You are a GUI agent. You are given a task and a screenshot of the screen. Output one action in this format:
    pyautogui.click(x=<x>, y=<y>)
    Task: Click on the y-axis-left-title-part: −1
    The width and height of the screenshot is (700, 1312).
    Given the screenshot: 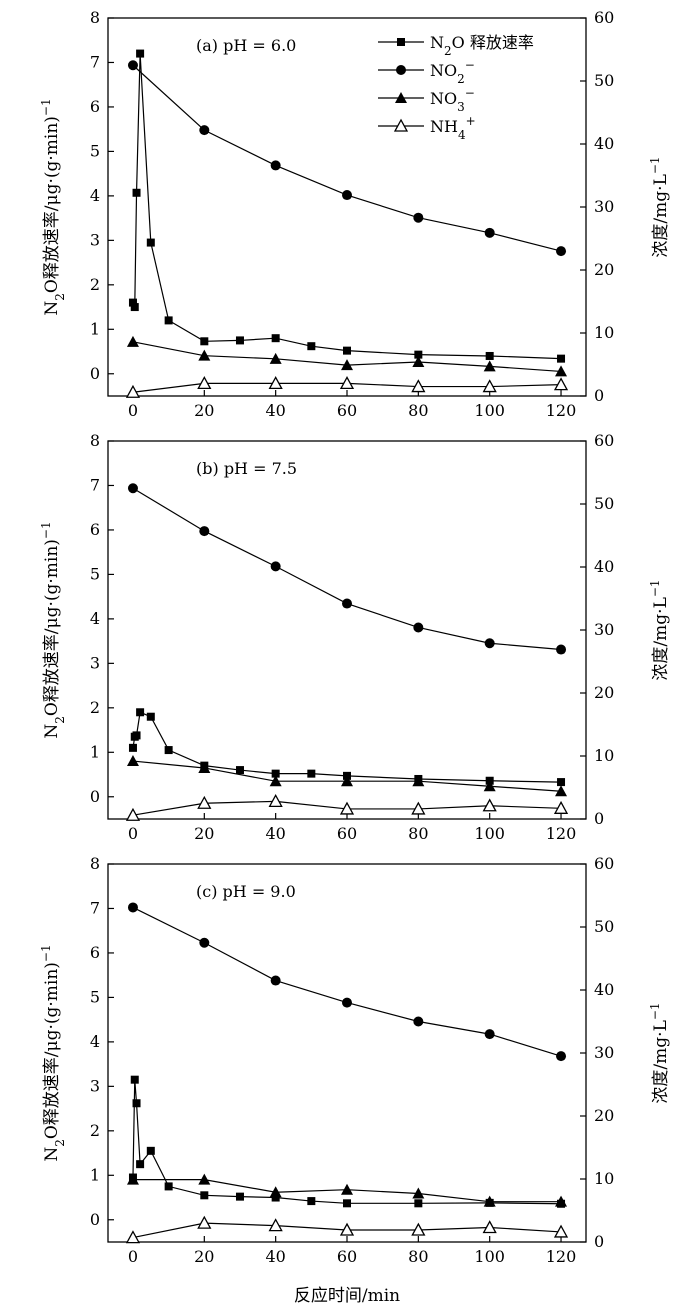 What is the action you would take?
    pyautogui.click(x=46, y=530)
    